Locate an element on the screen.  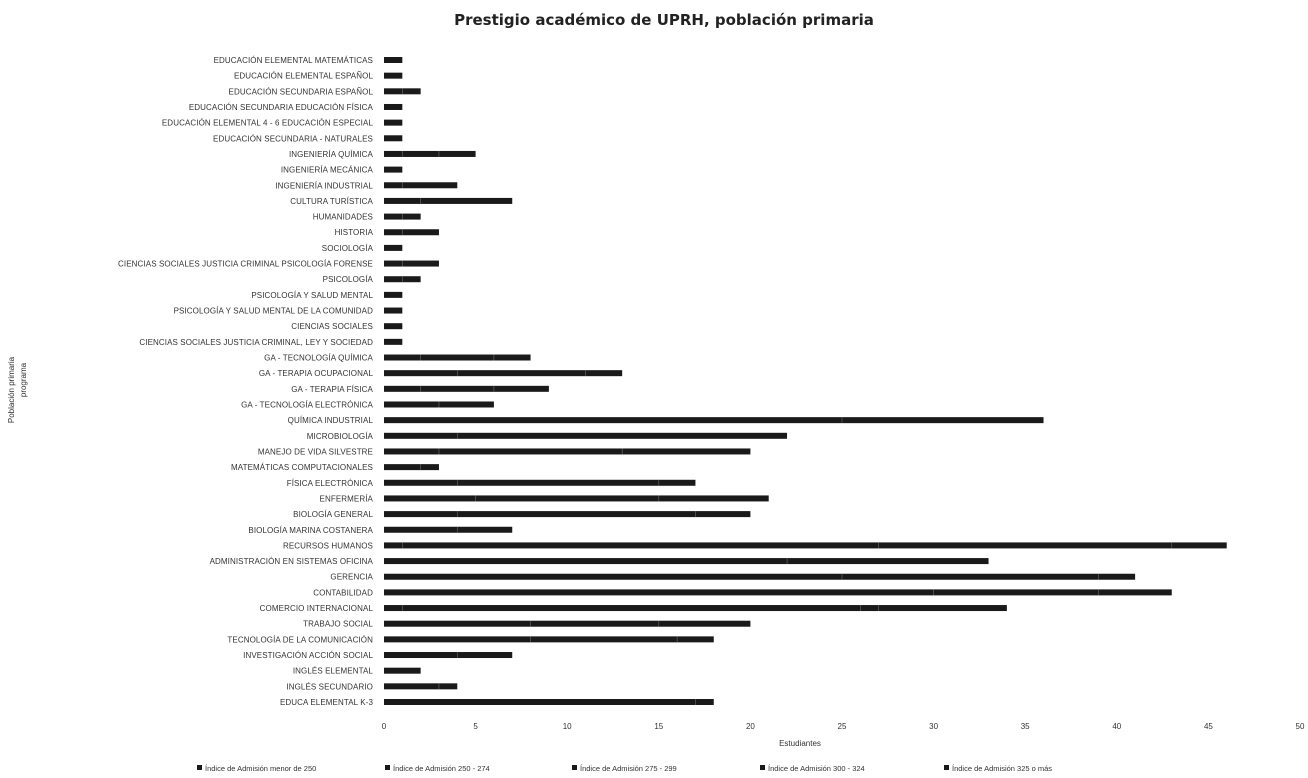
category-label: INGLÉS ELEMENTAL is located at coordinates (333, 671).